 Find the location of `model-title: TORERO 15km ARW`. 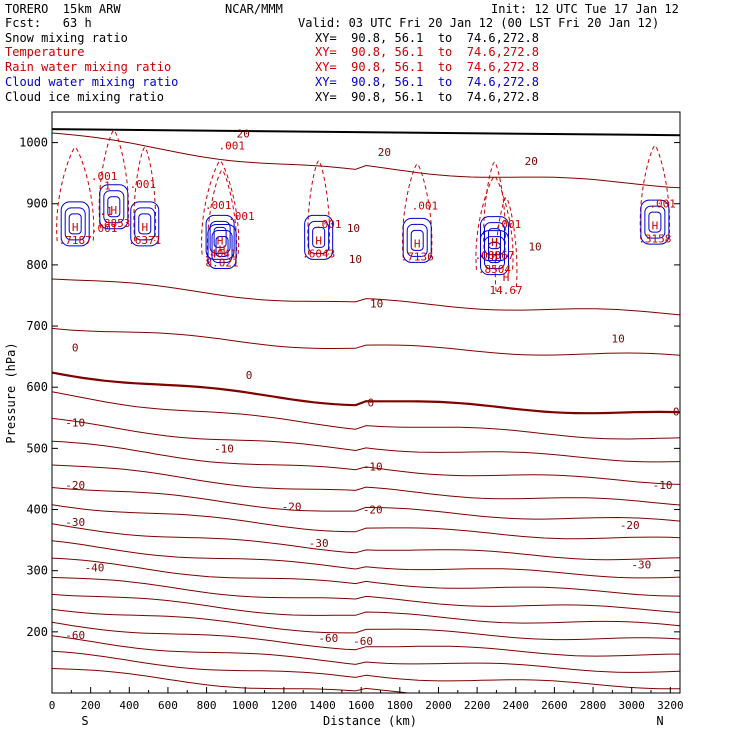

model-title: TORERO 15km ARW is located at coordinates (63, 9).